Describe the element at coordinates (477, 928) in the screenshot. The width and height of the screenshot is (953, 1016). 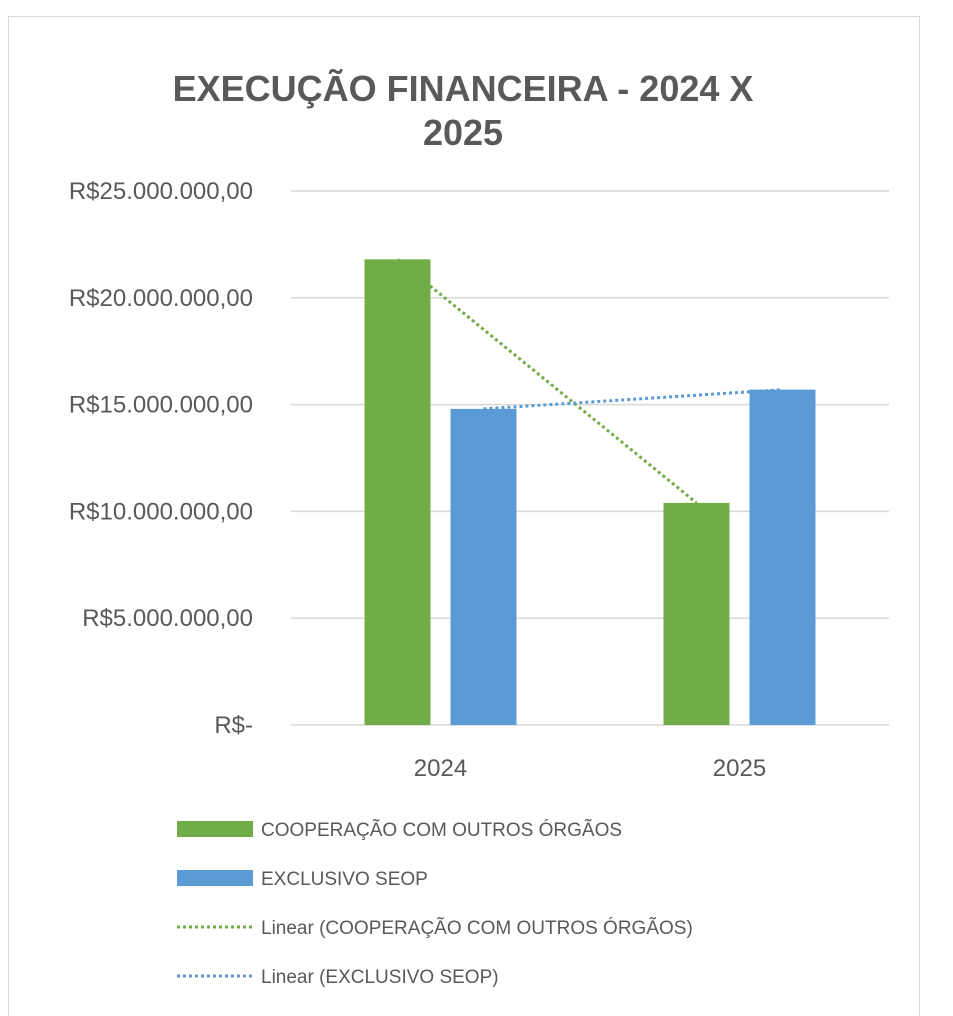
I see `legend-label-trendline-0: Linear (COOPERAÇÃO COM OUTROS ÓRGÃOS)` at that location.